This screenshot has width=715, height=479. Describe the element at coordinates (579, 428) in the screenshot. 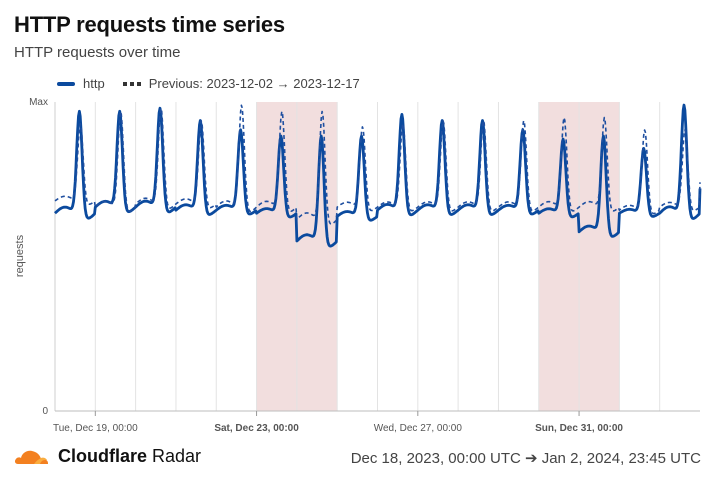

I see `x-tick-label: Sun, Dec 31, 00:00` at that location.